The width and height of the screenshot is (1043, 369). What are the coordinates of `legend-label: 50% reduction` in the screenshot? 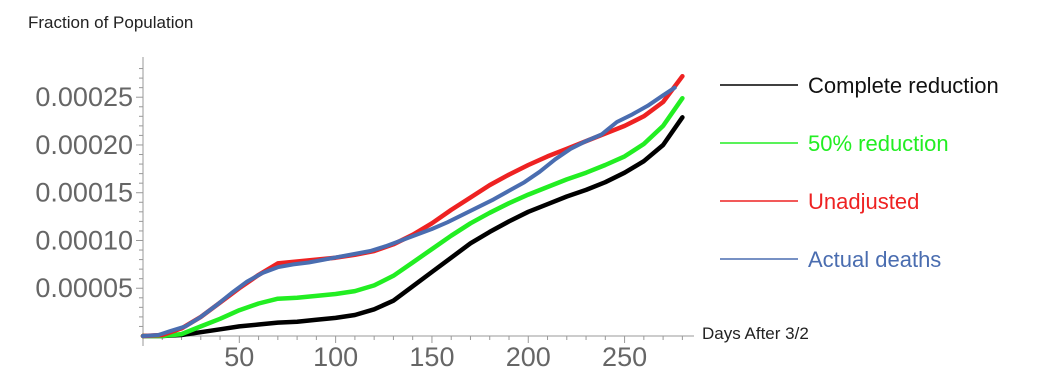 It's located at (878, 143).